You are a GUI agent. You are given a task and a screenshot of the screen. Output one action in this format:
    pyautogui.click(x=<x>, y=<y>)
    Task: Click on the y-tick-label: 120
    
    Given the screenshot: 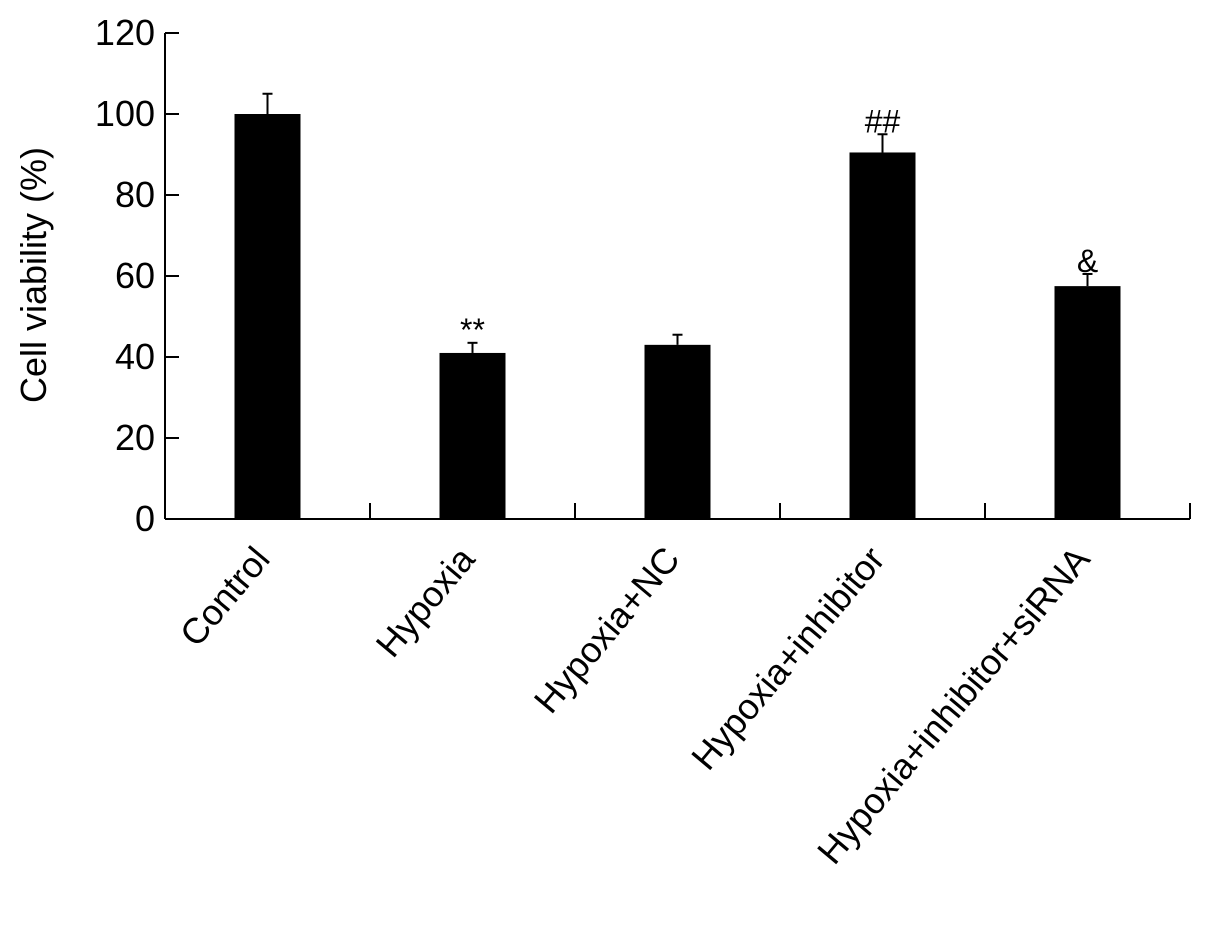 What is the action you would take?
    pyautogui.click(x=125, y=32)
    